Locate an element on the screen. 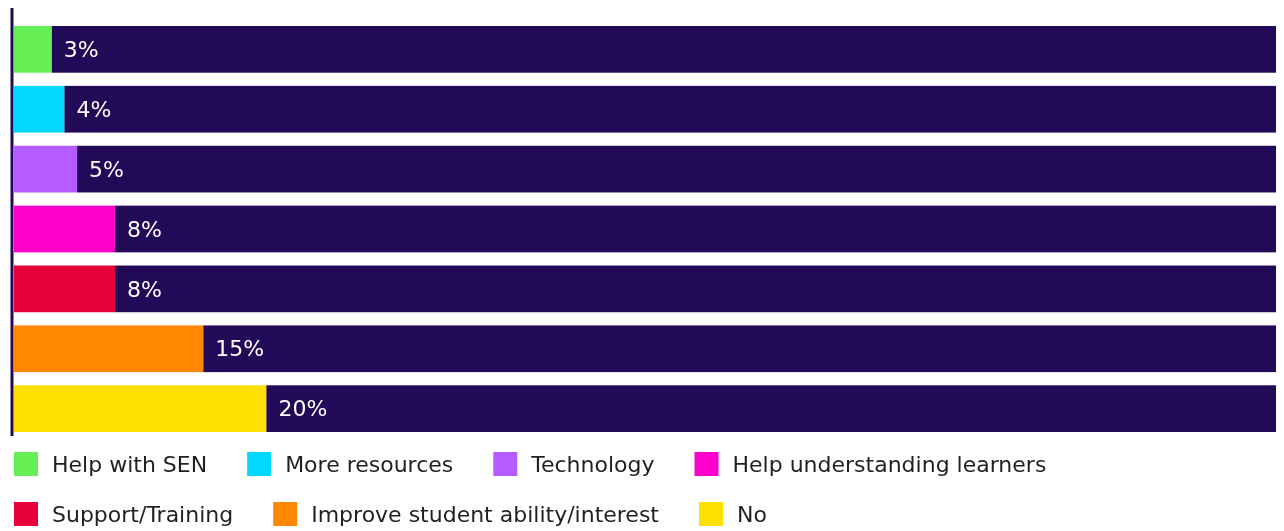  data-label: 3% is located at coordinates (81, 50).